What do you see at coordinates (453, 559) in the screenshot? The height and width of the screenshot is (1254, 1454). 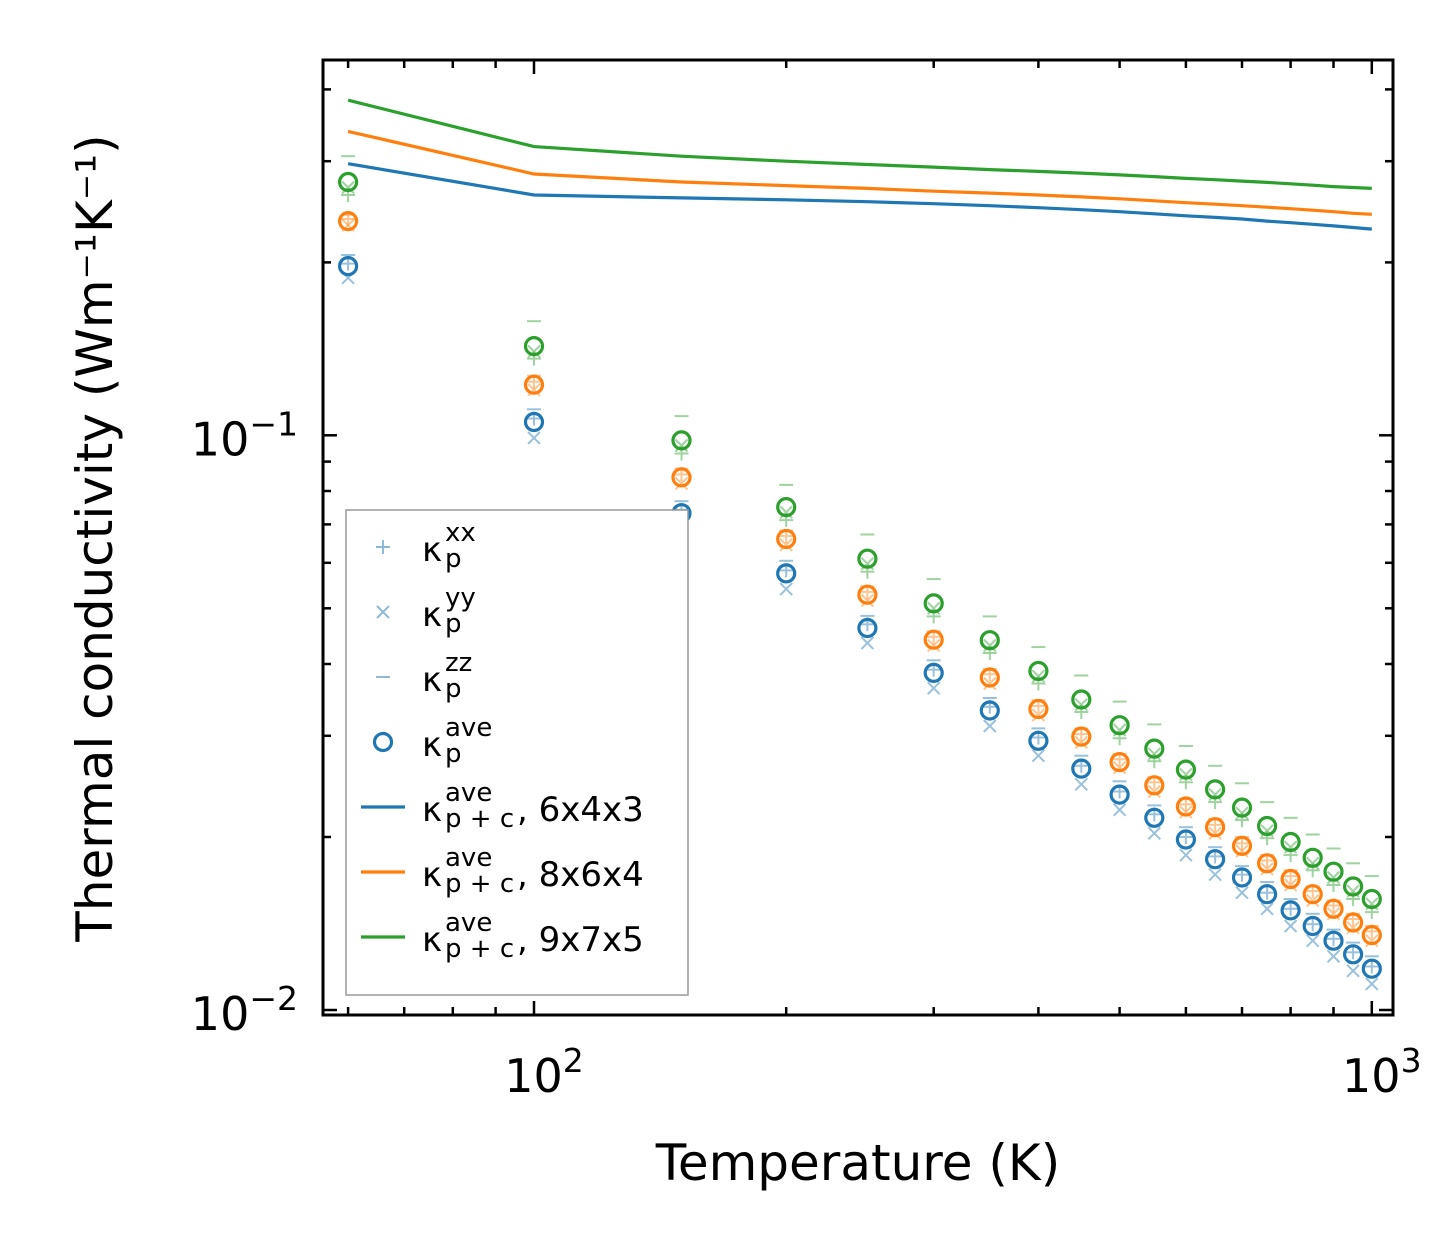 I see `legend-label-sub: p` at bounding box center [453, 559].